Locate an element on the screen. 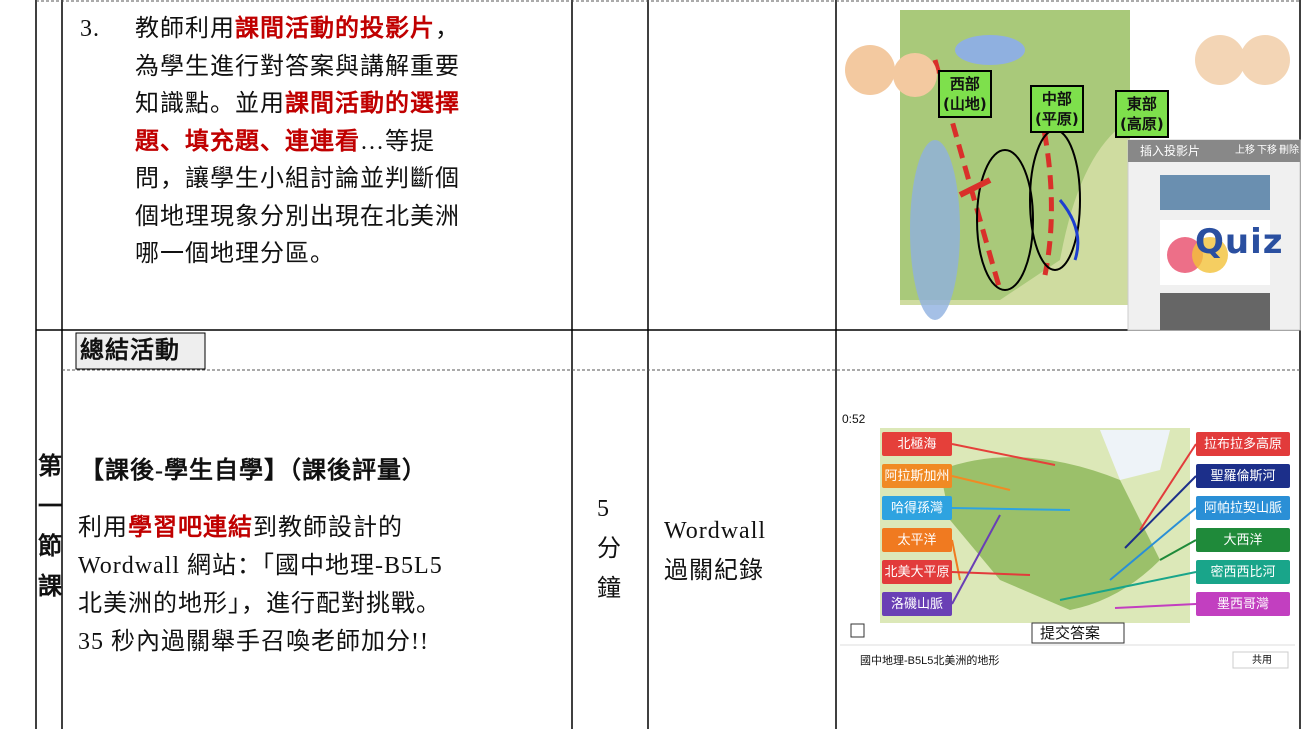 This screenshot has height=729, width=1313. text-line: 利用學習吧連結到教師設計的 is located at coordinates (240, 528).